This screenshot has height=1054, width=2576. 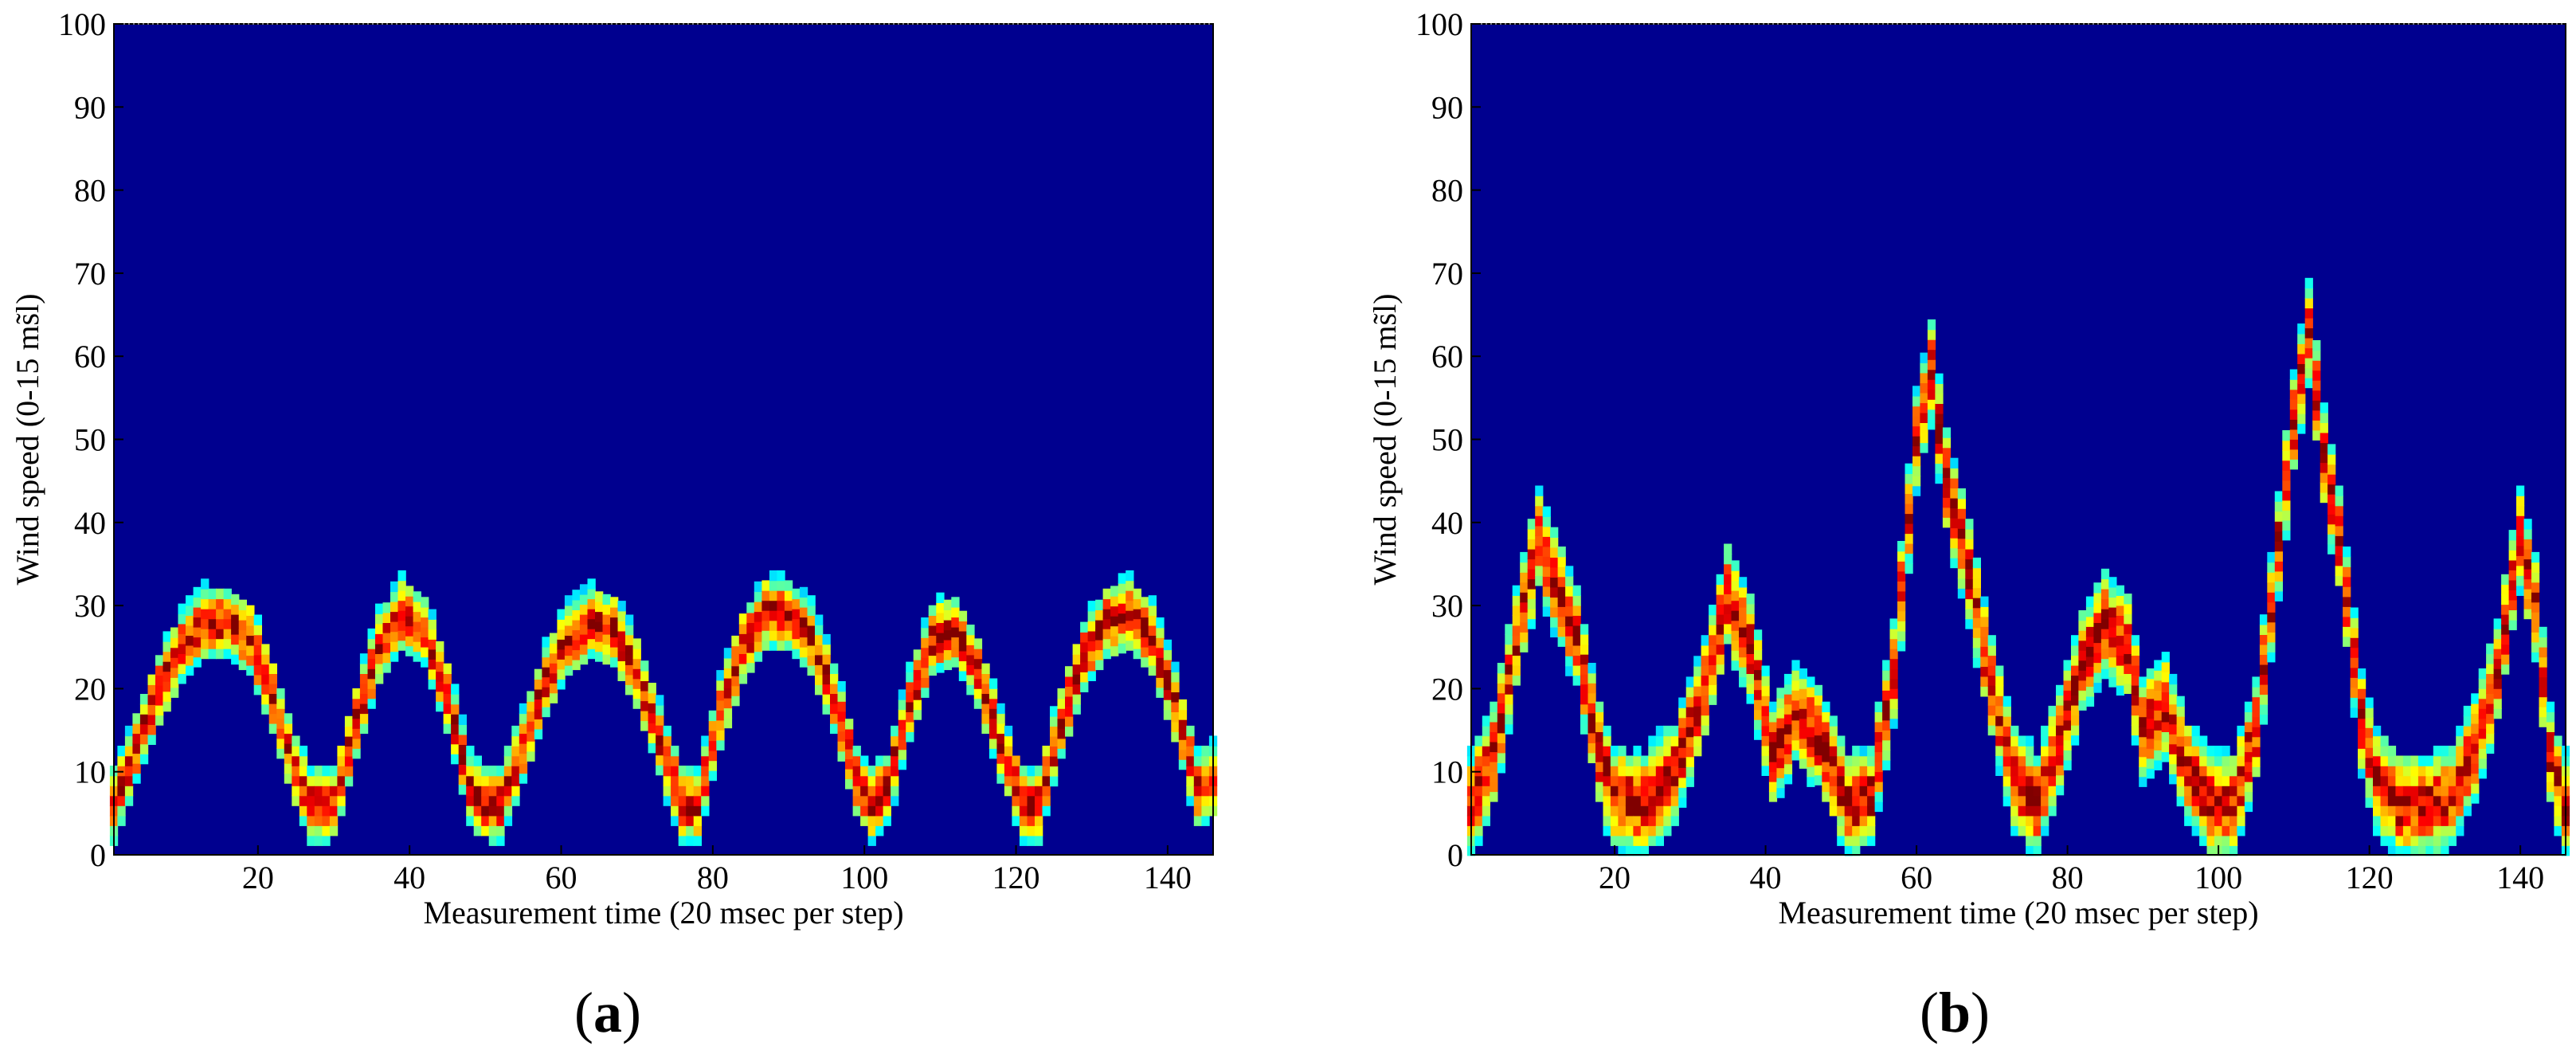 I want to click on y-tick-label: 90, so click(x=1447, y=107).